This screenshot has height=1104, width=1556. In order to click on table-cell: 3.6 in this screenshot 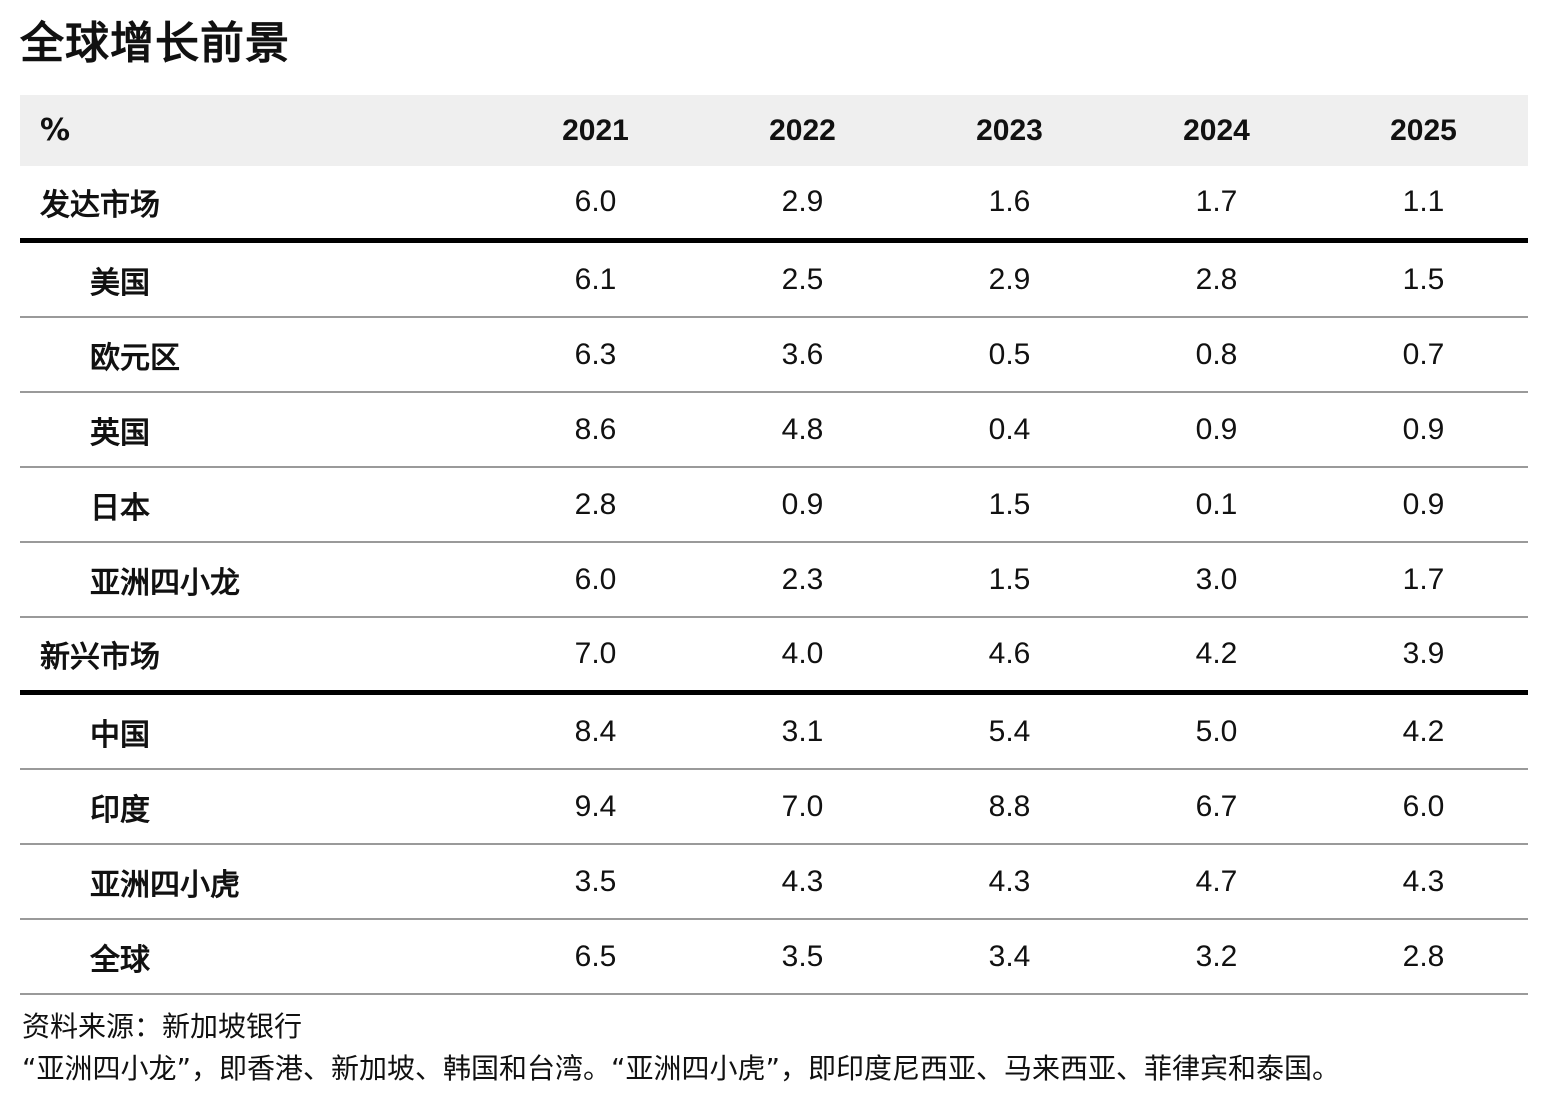, I will do `click(802, 354)`.